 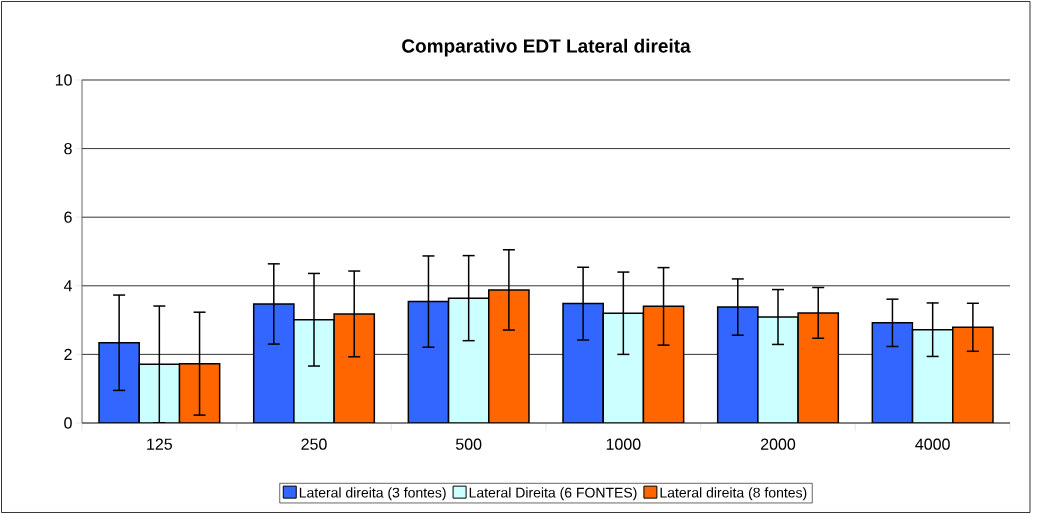 What do you see at coordinates (67, 286) in the screenshot?
I see `y-tick-label: 4` at bounding box center [67, 286].